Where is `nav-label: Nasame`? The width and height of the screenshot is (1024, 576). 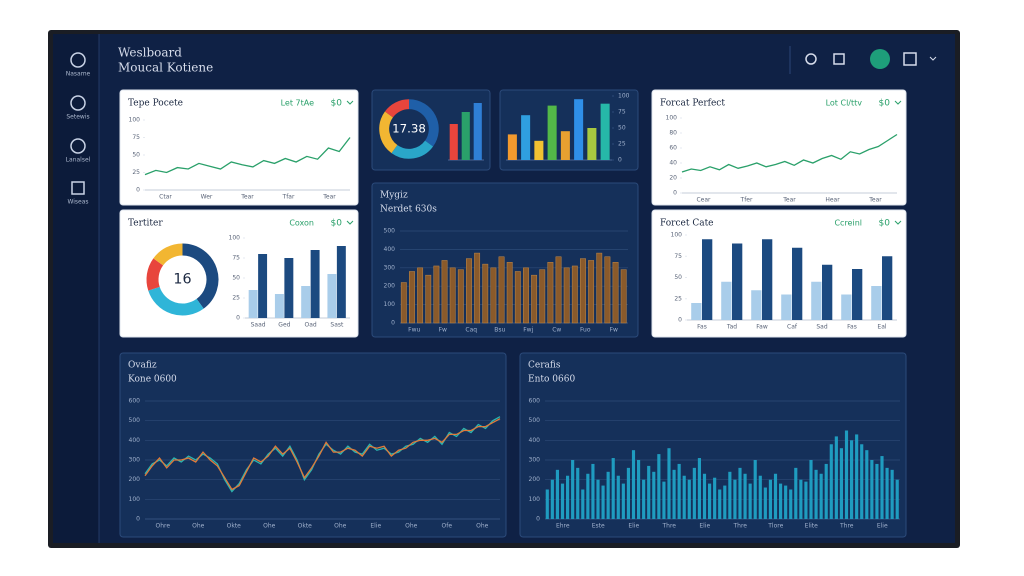
nav-label: Nasame is located at coordinates (78, 74).